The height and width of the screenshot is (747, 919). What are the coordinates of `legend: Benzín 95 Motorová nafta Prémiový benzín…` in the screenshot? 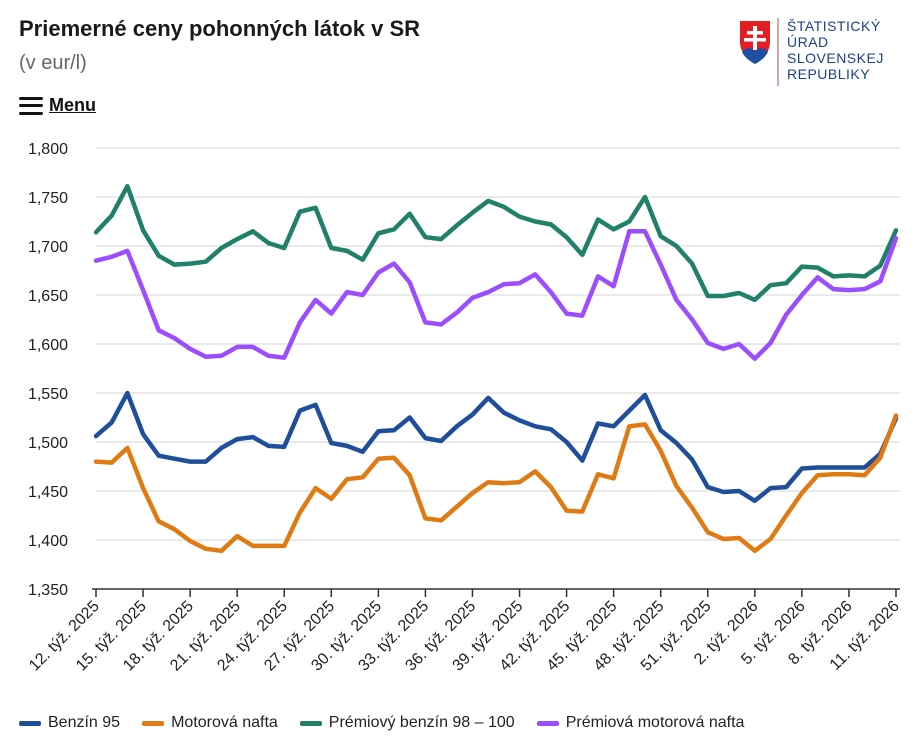 It's located at (392, 723).